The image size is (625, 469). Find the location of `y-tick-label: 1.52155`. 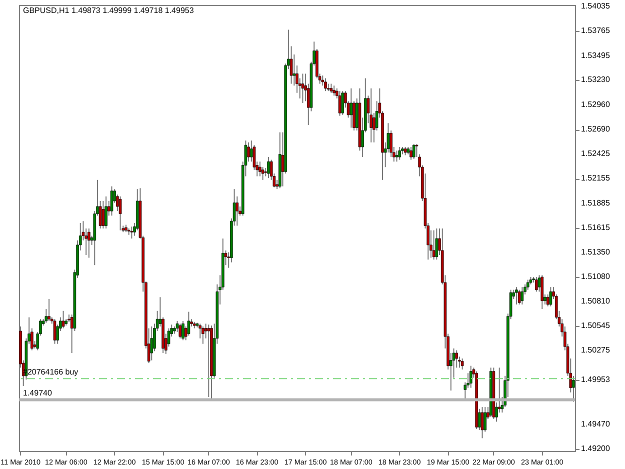

y-tick-label: 1.52155 is located at coordinates (595, 178).